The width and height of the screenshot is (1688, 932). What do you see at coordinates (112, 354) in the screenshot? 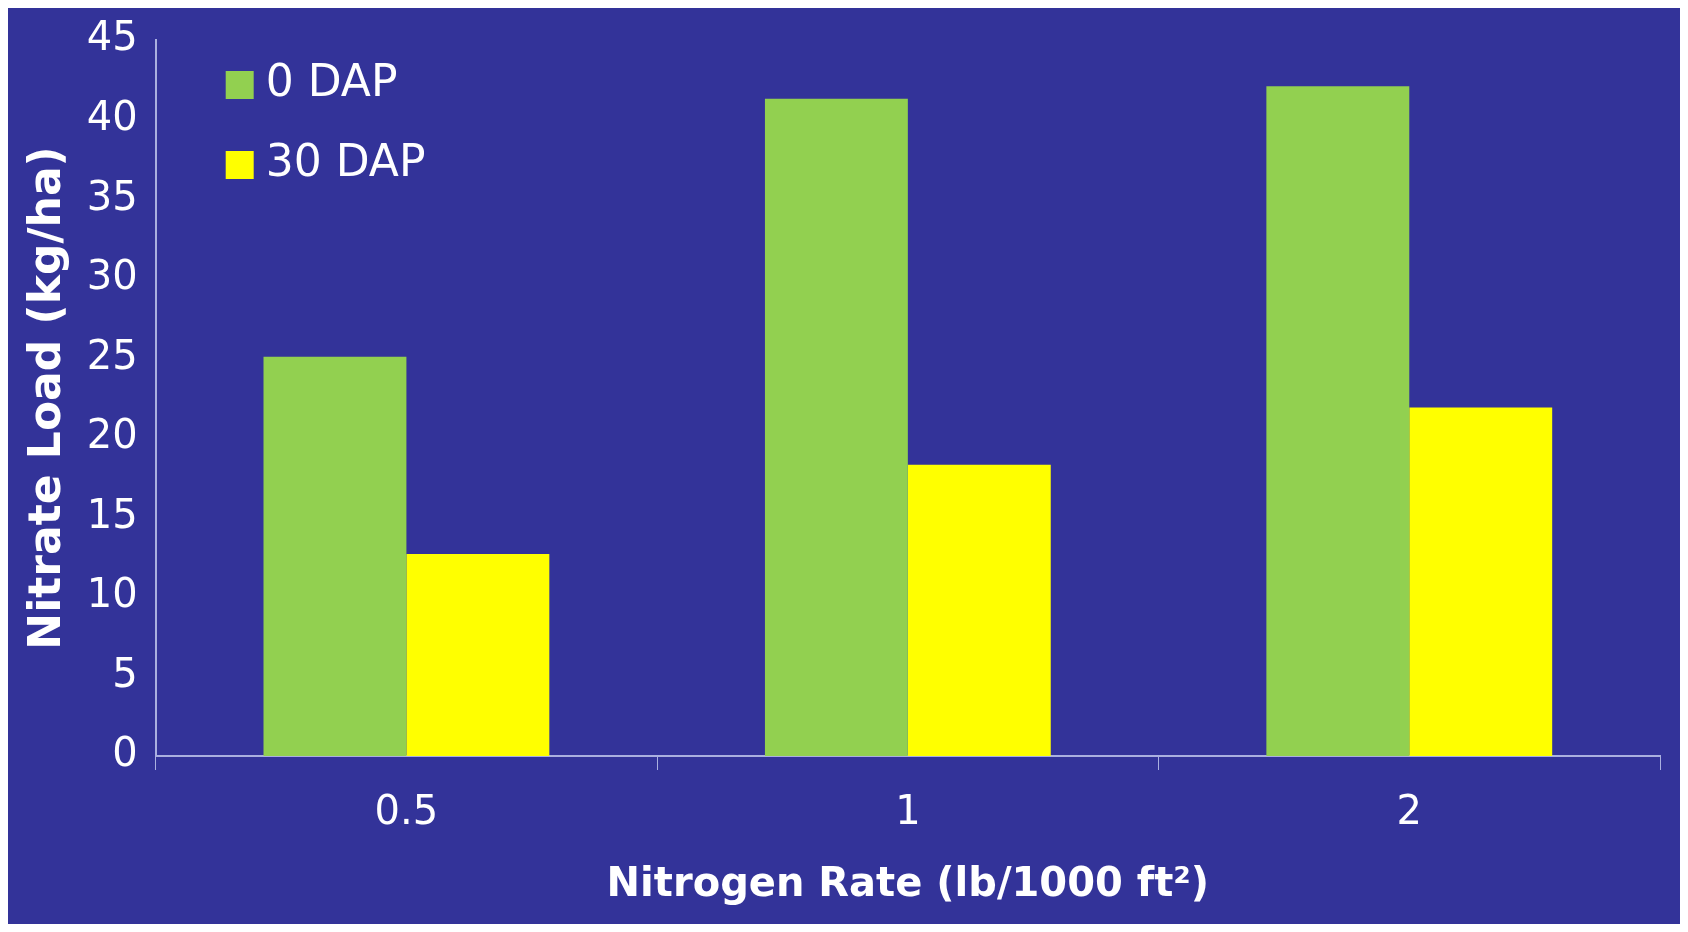
I see `y-tick-label: 25` at bounding box center [112, 354].